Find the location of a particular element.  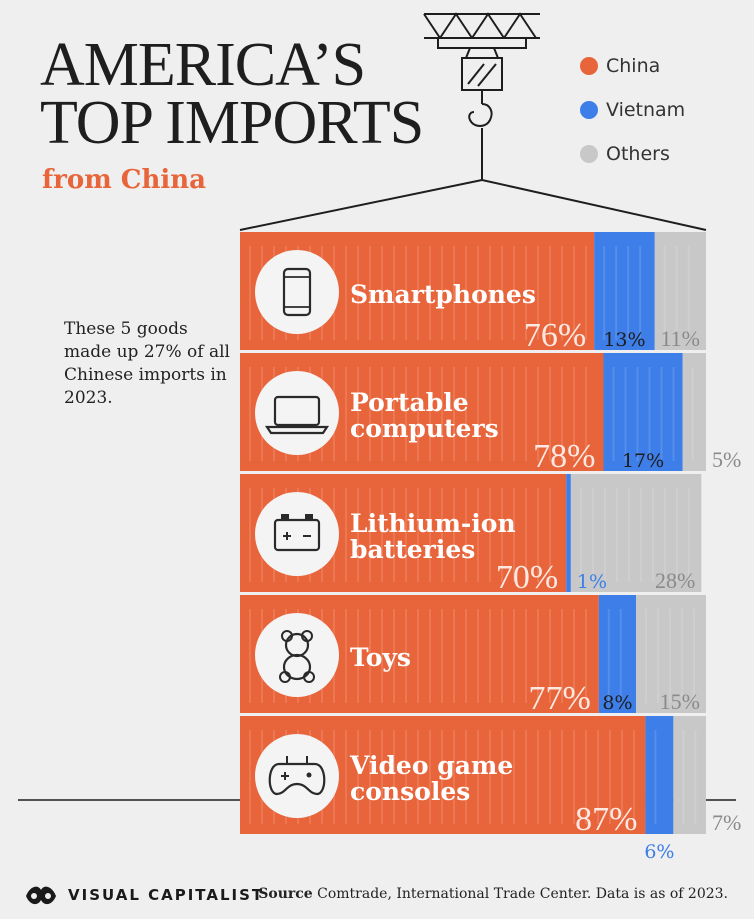

source-label: Source is located at coordinates (285, 894).